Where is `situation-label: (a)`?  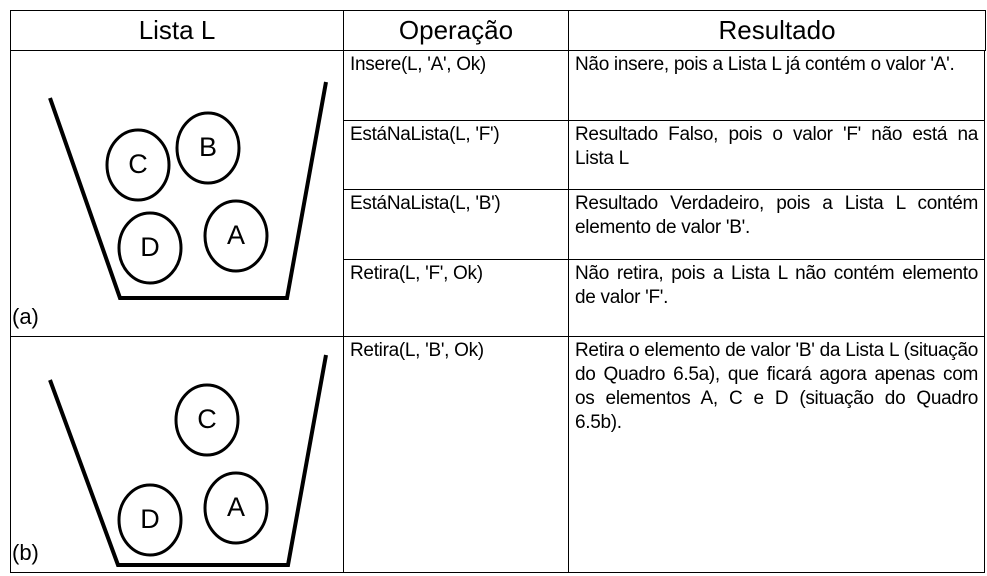
situation-label: (a) is located at coordinates (25, 316).